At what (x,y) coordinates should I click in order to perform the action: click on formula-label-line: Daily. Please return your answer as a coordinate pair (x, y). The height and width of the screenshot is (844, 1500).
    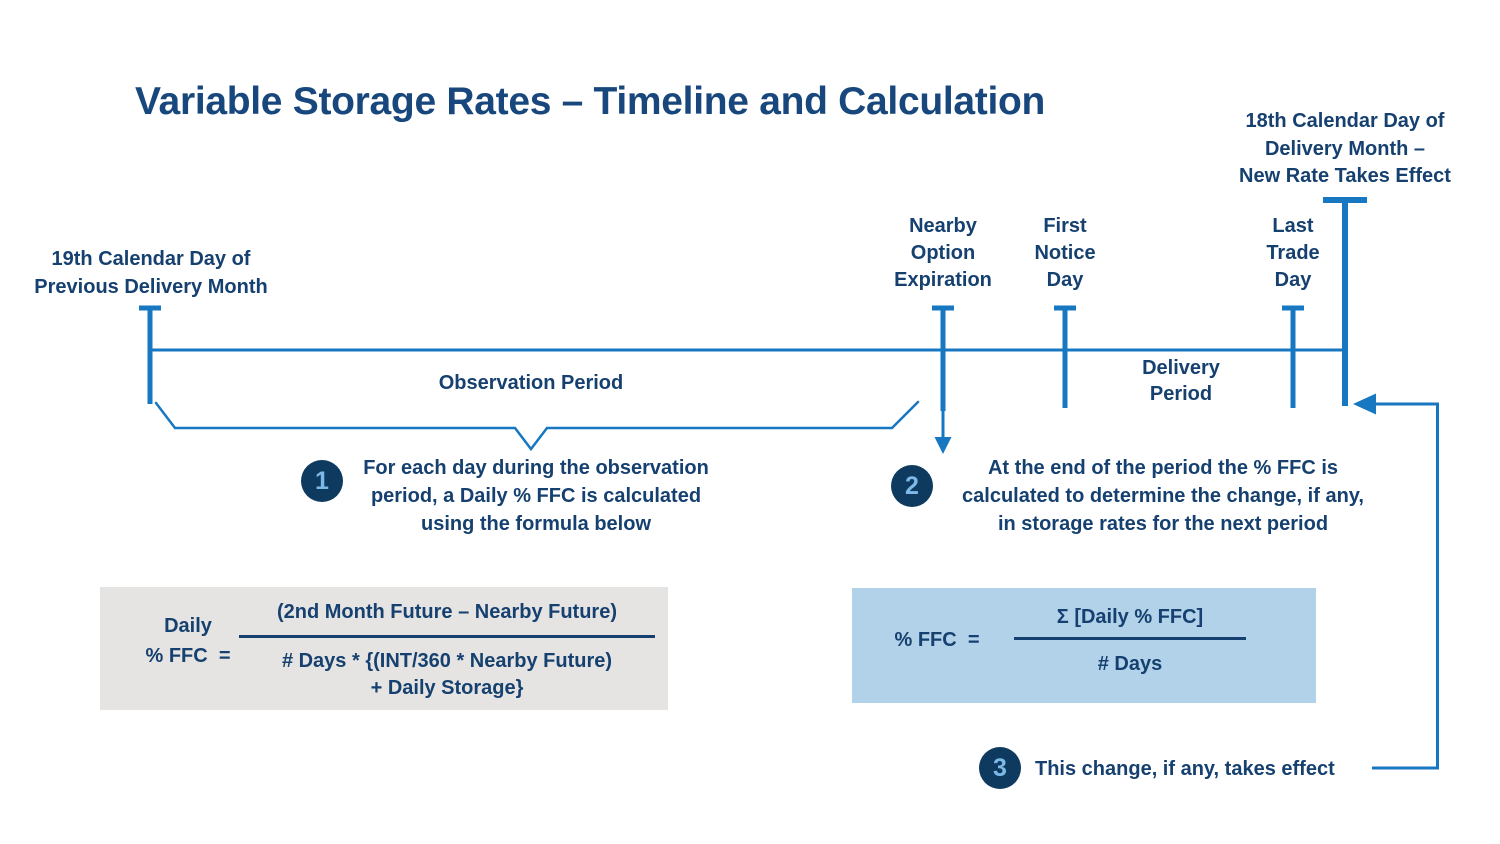
    Looking at the image, I should click on (188, 626).